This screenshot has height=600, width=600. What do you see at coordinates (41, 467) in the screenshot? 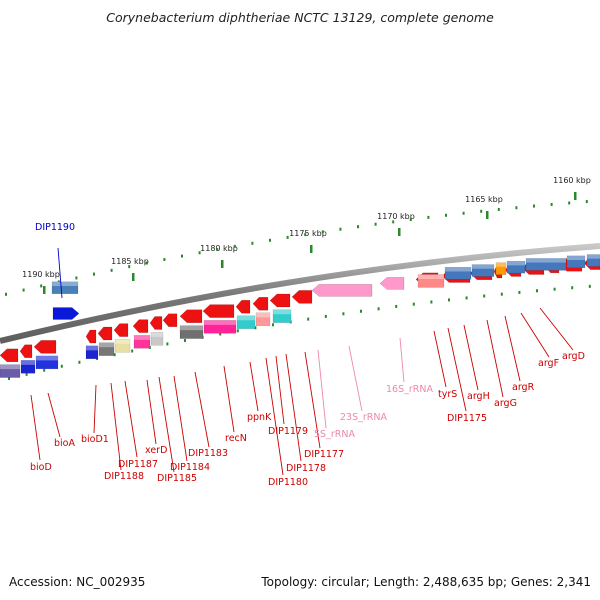
I see `gene-label-biod: bioD` at bounding box center [41, 467].